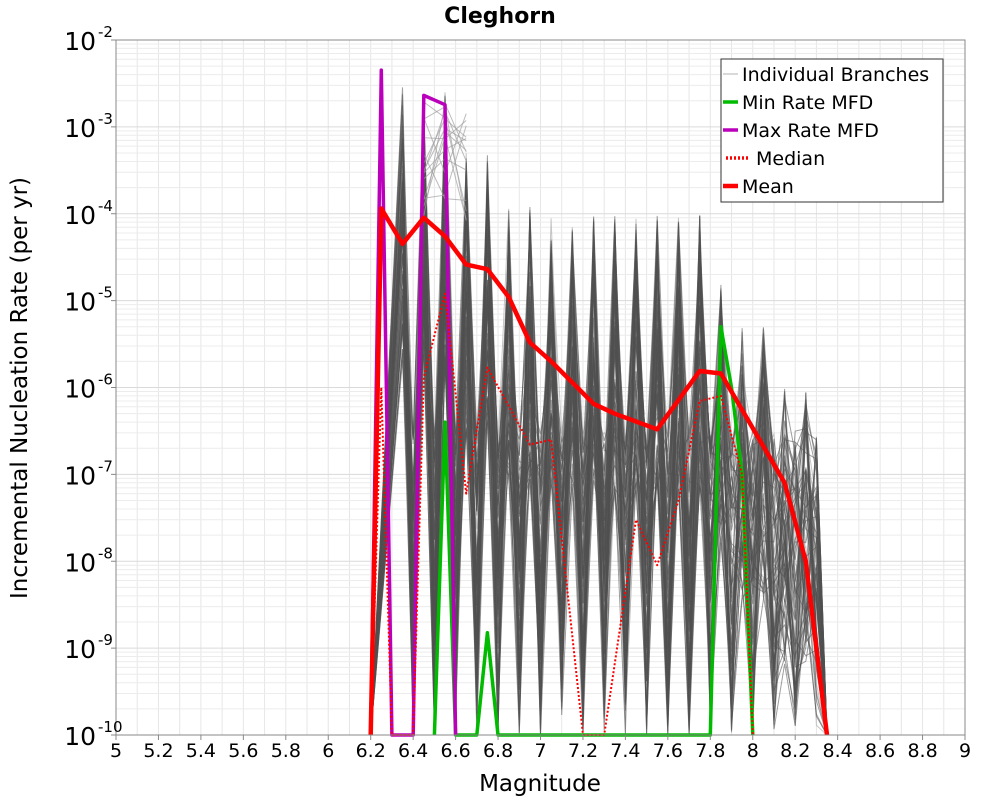 This screenshot has height=800, width=1000. I want to click on legend-label: Max Rate MFD, so click(810, 131).